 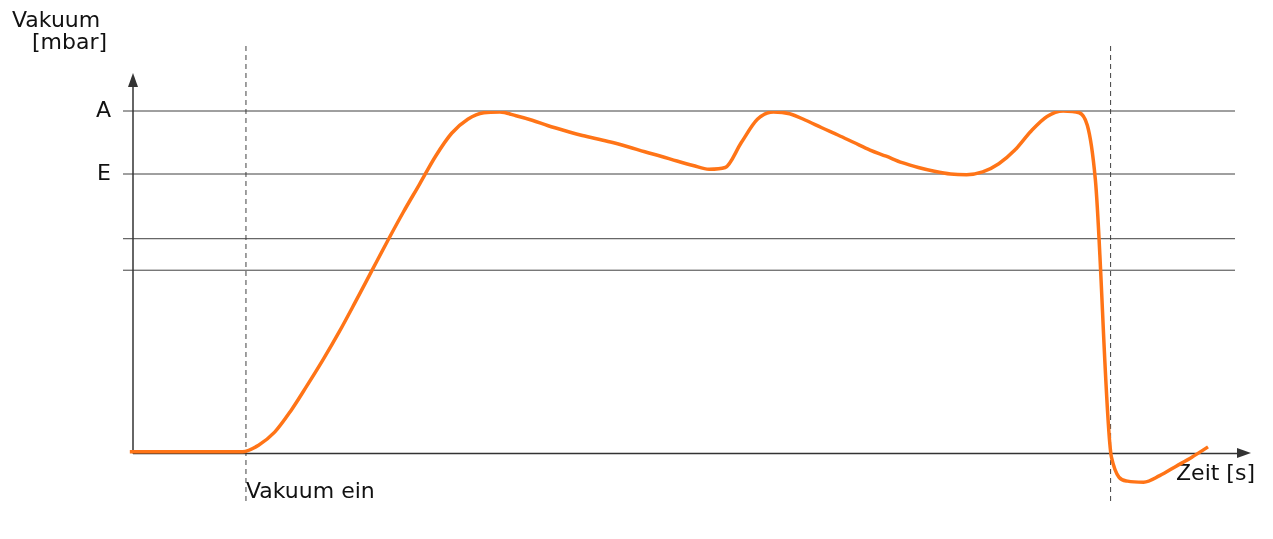 I want to click on ref-line-label: A, so click(x=103, y=109).